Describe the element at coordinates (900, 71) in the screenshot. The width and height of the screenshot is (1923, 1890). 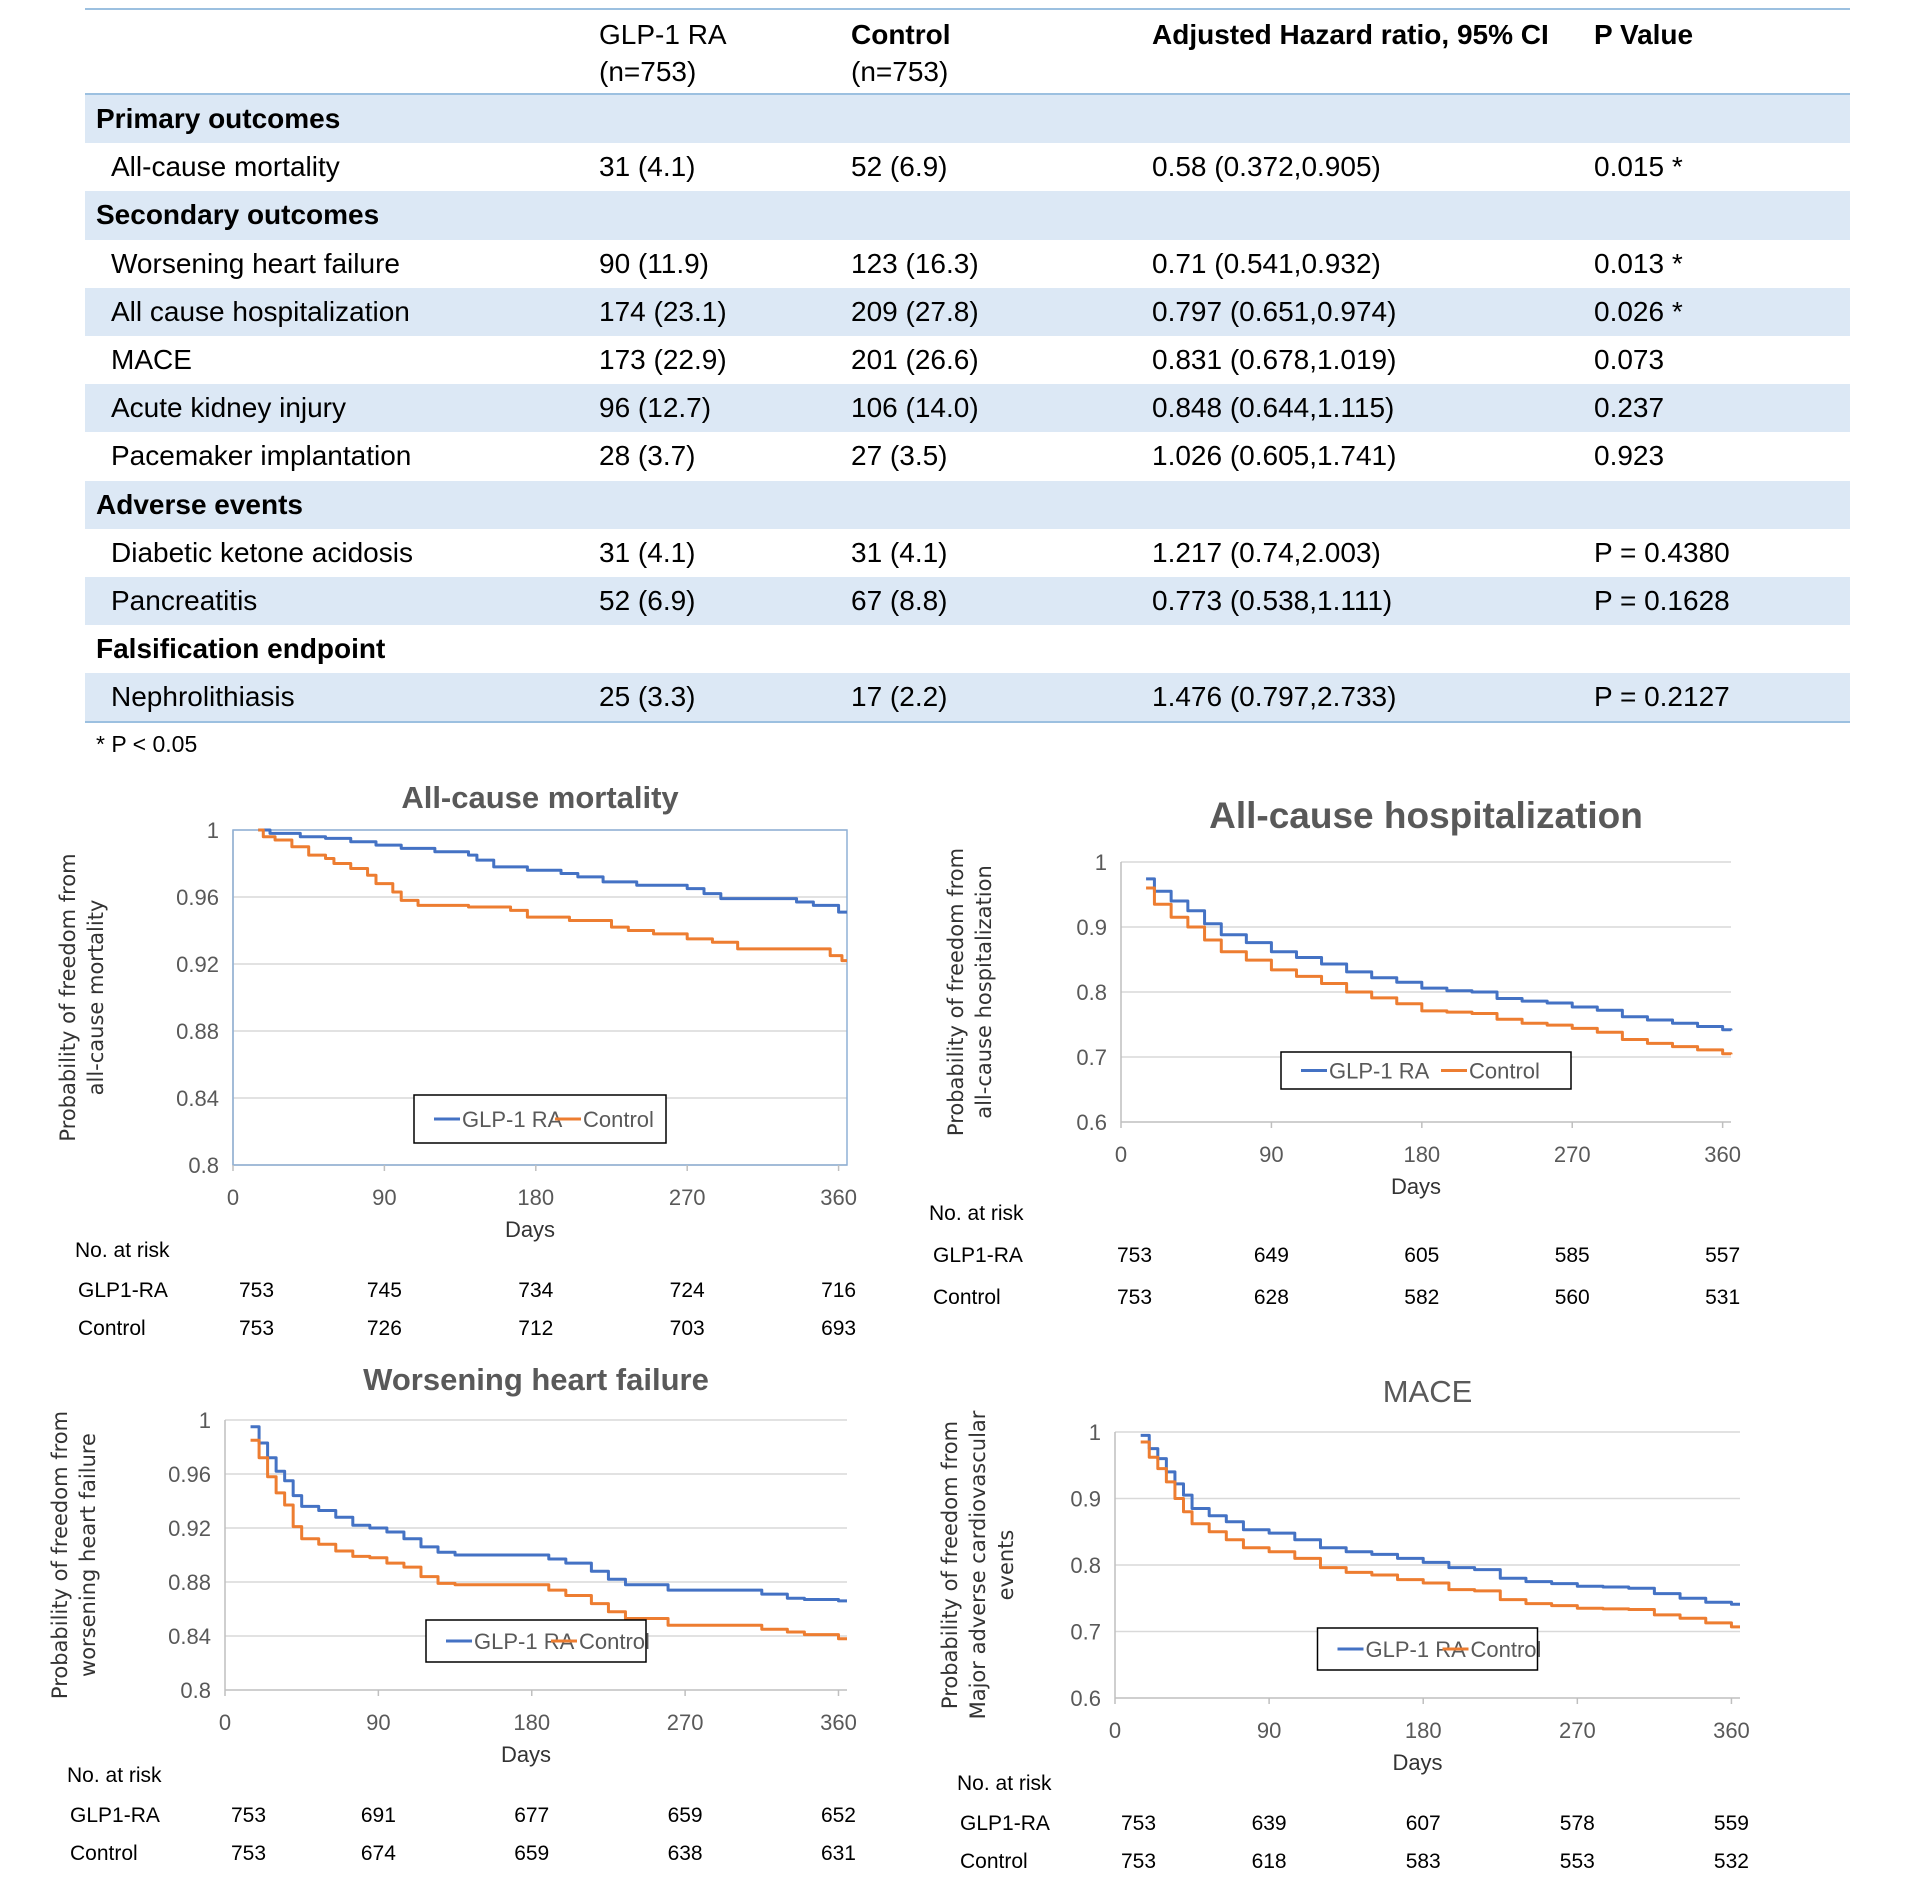
I see `header-control-n: (n=753)` at that location.